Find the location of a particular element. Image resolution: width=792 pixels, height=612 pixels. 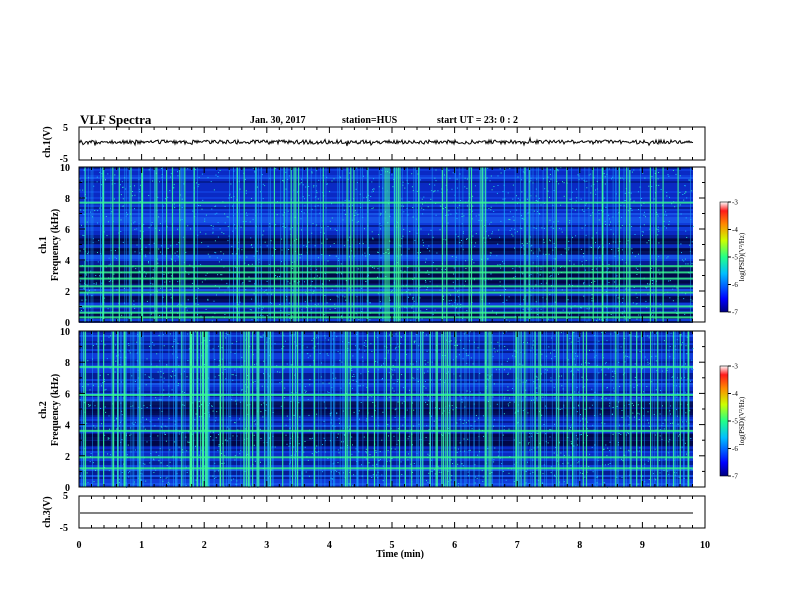

spectrogram-row is located at coordinates (386, 216).